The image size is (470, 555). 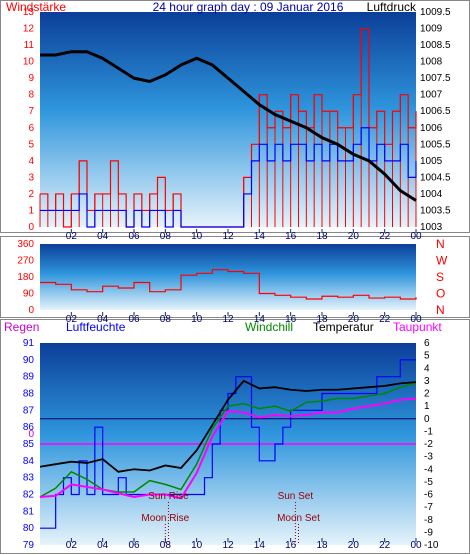 I want to click on panel1-xtick-label: 00, so click(x=416, y=236).